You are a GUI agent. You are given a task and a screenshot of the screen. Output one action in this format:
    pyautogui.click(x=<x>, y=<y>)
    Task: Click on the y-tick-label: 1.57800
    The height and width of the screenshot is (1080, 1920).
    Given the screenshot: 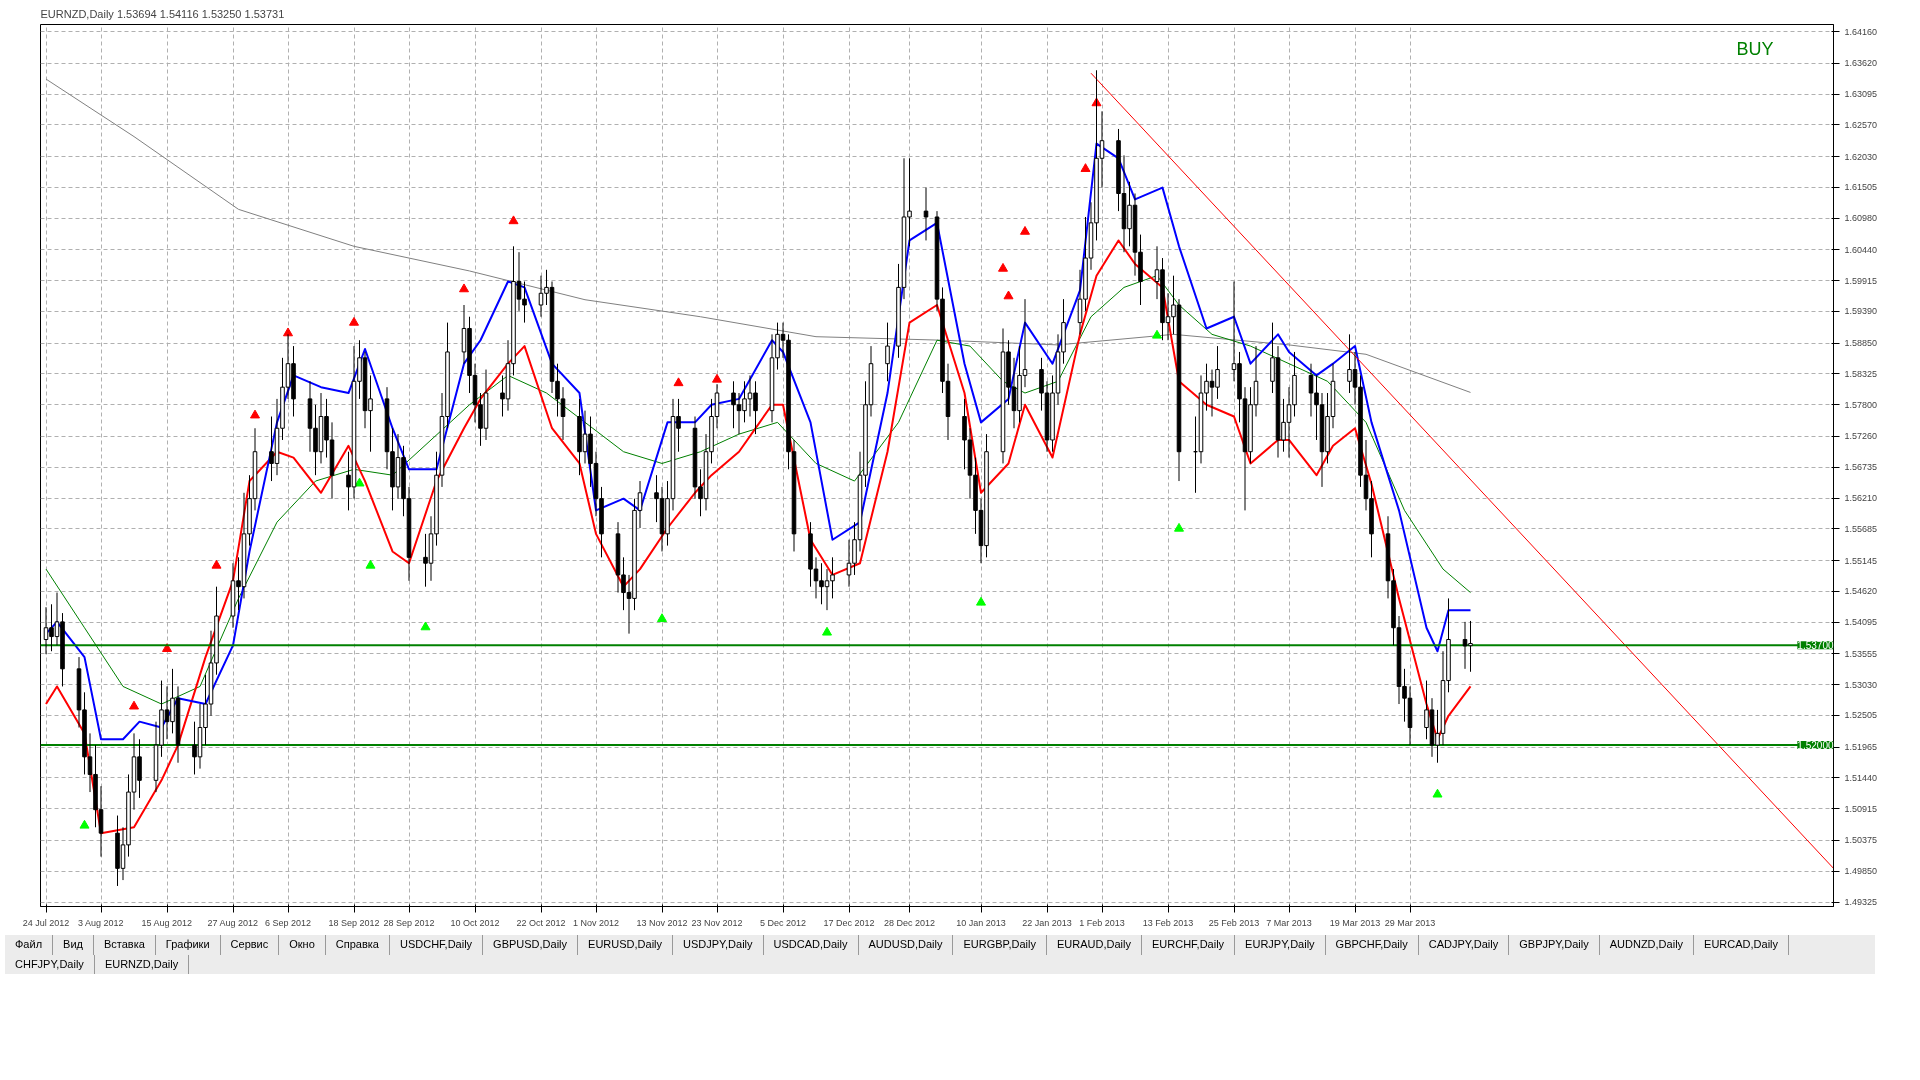 What is the action you would take?
    pyautogui.click(x=1861, y=404)
    